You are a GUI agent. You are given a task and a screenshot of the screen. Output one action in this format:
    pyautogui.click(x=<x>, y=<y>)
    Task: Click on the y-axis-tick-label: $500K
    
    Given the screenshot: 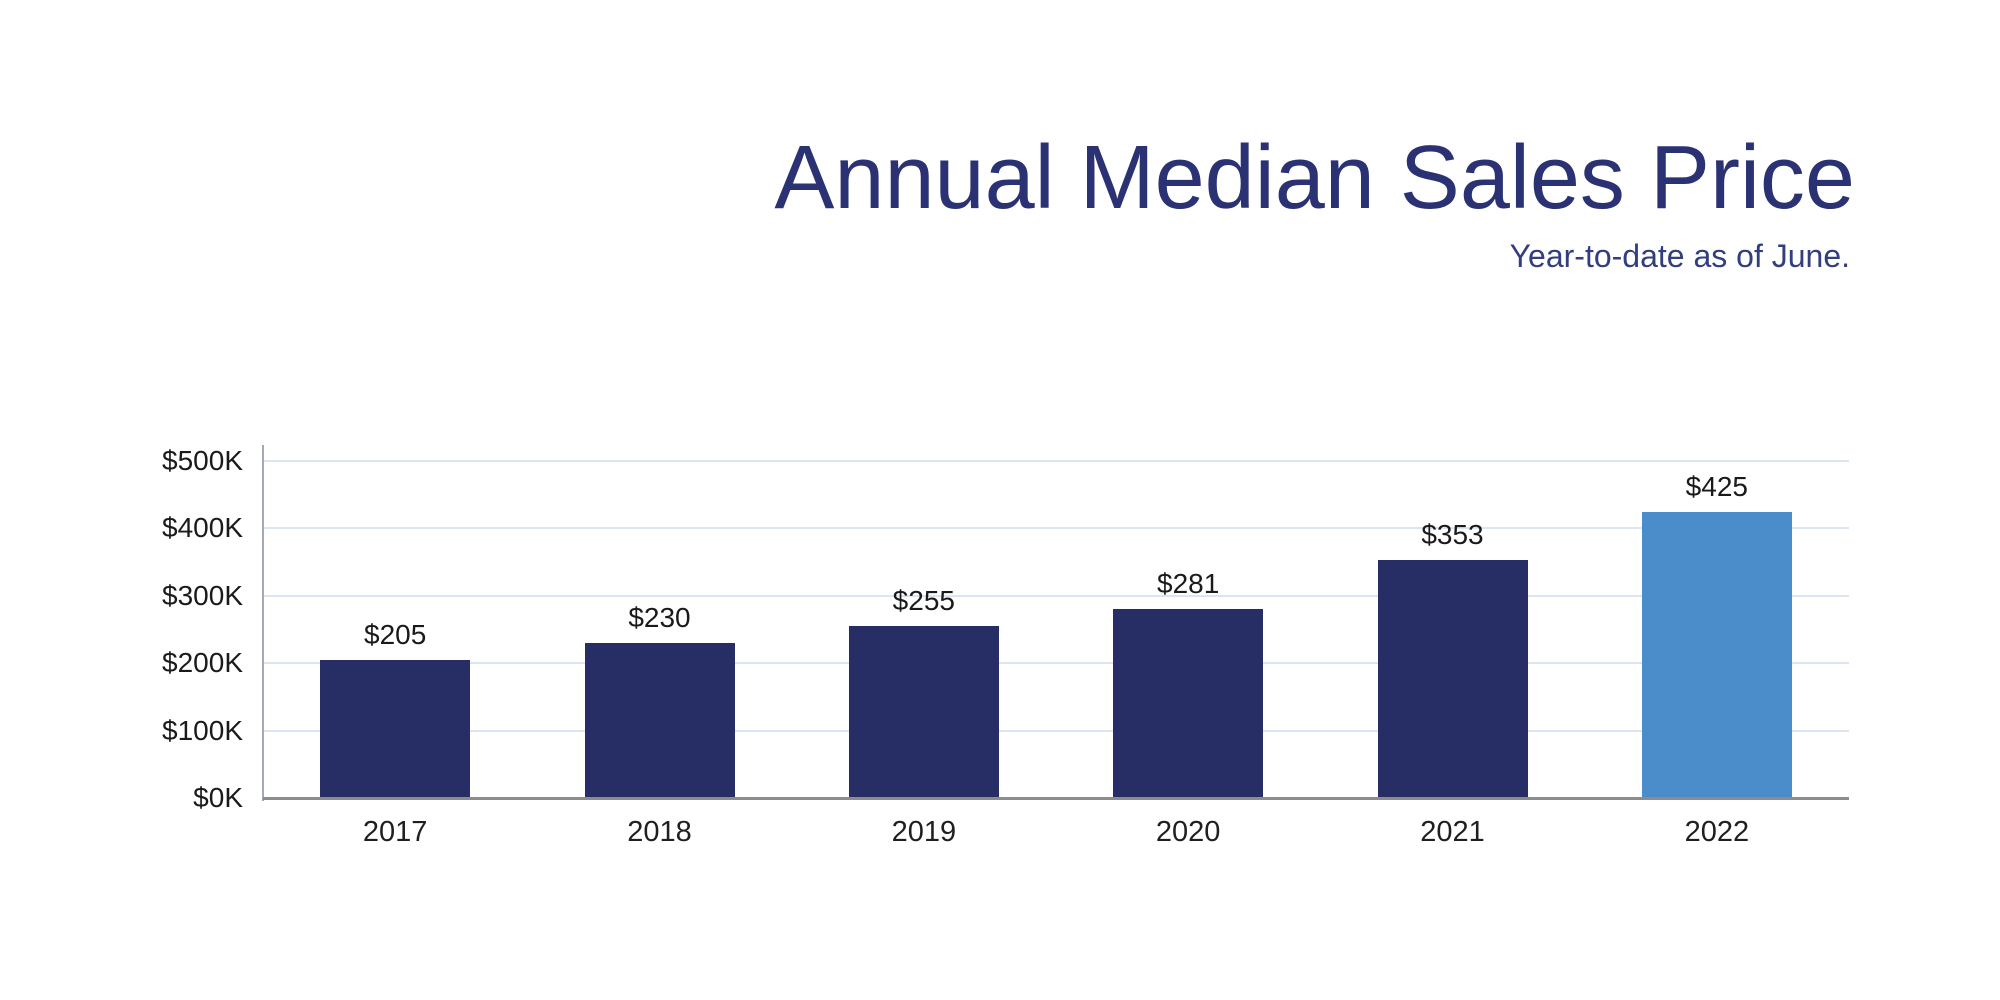 What is the action you would take?
    pyautogui.click(x=202, y=460)
    